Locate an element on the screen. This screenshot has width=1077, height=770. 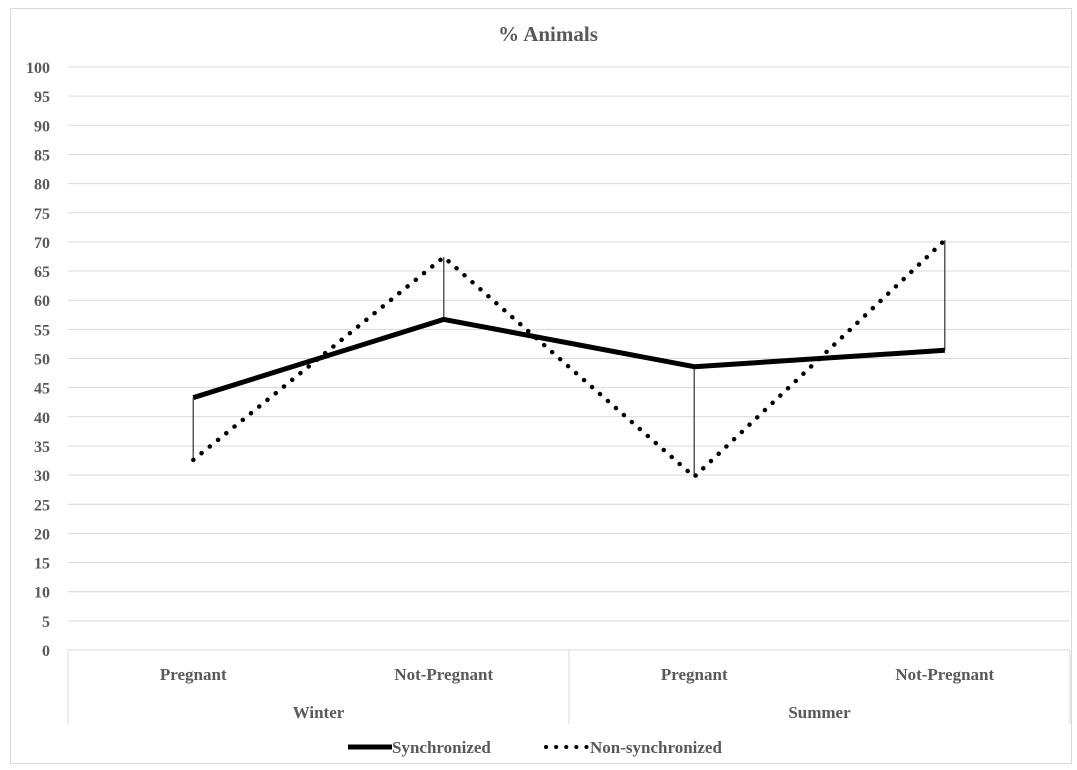
y-tick-label-90: 90 is located at coordinates (42, 126).